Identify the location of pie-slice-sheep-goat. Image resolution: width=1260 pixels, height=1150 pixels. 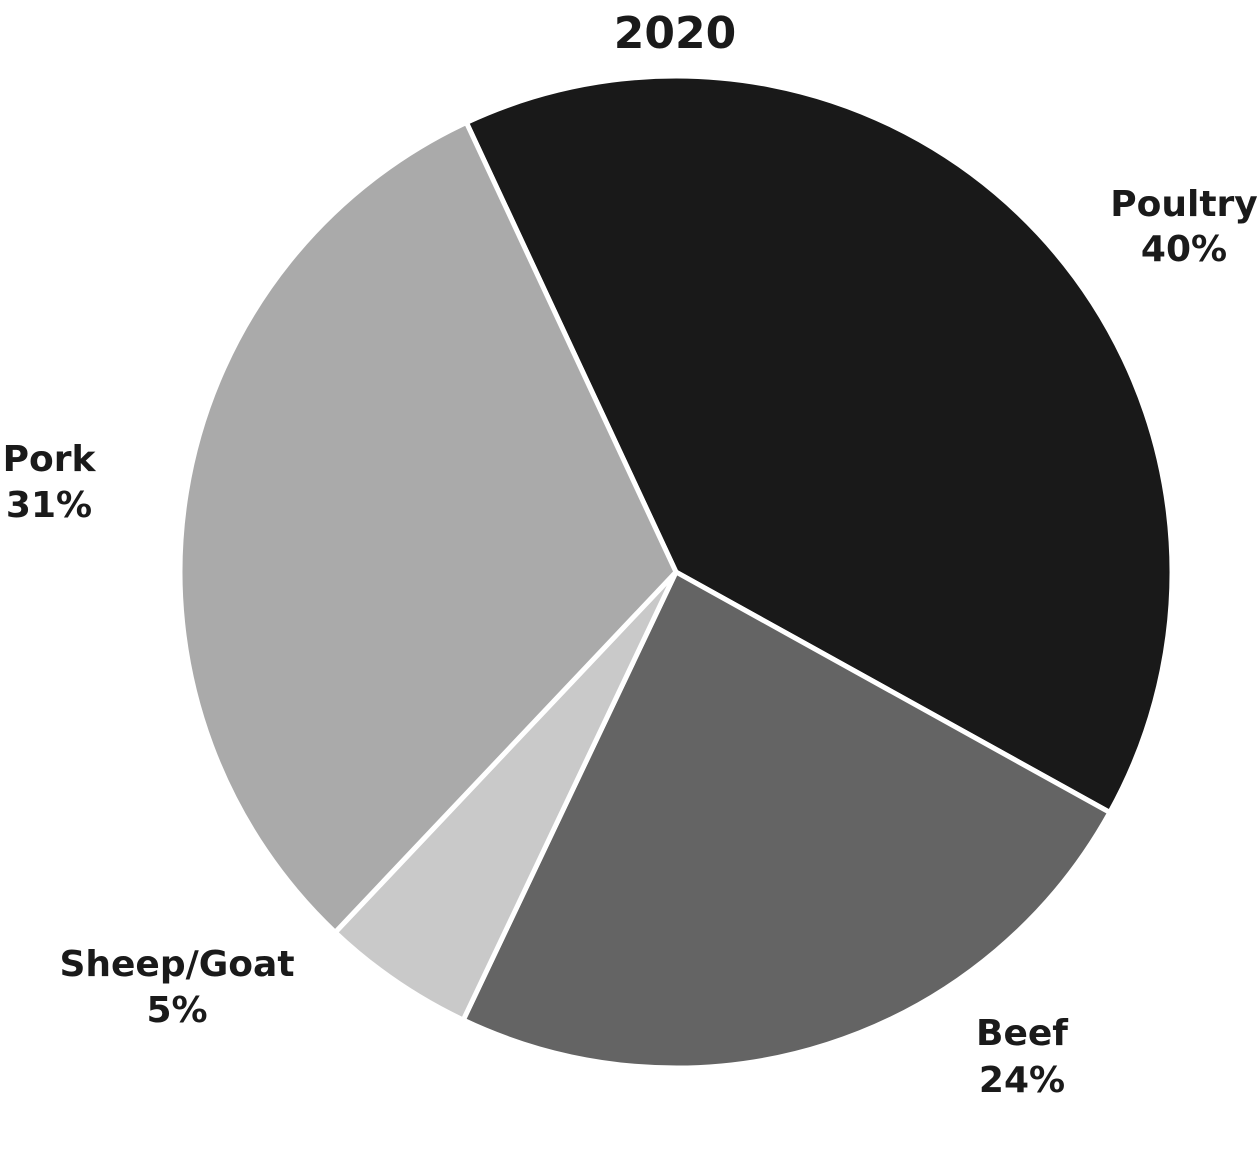
(505, 796).